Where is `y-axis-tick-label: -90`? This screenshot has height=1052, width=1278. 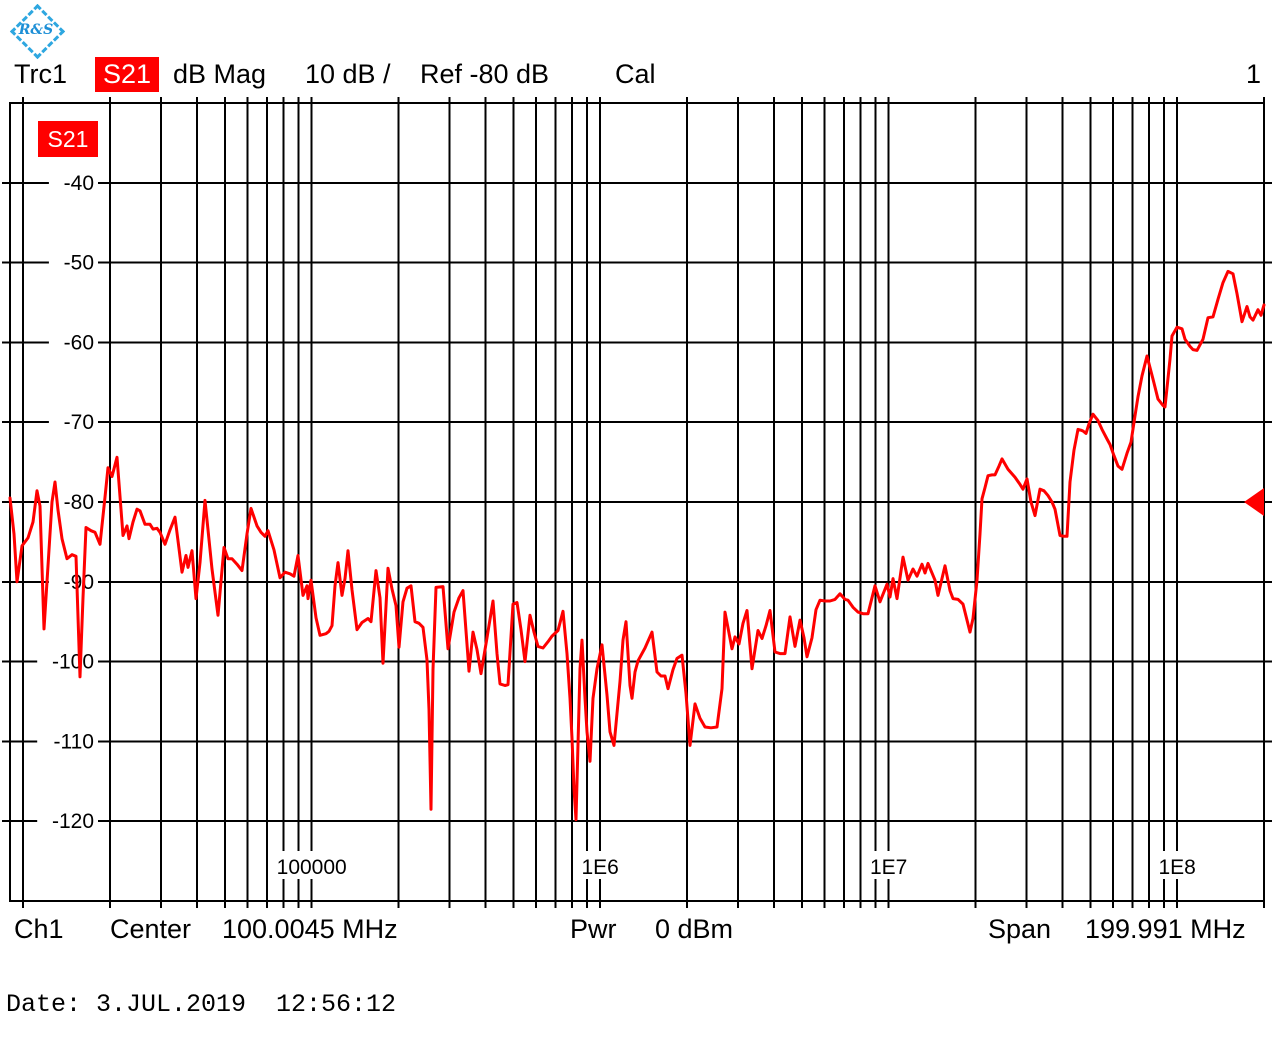 y-axis-tick-label: -90 is located at coordinates (79, 582).